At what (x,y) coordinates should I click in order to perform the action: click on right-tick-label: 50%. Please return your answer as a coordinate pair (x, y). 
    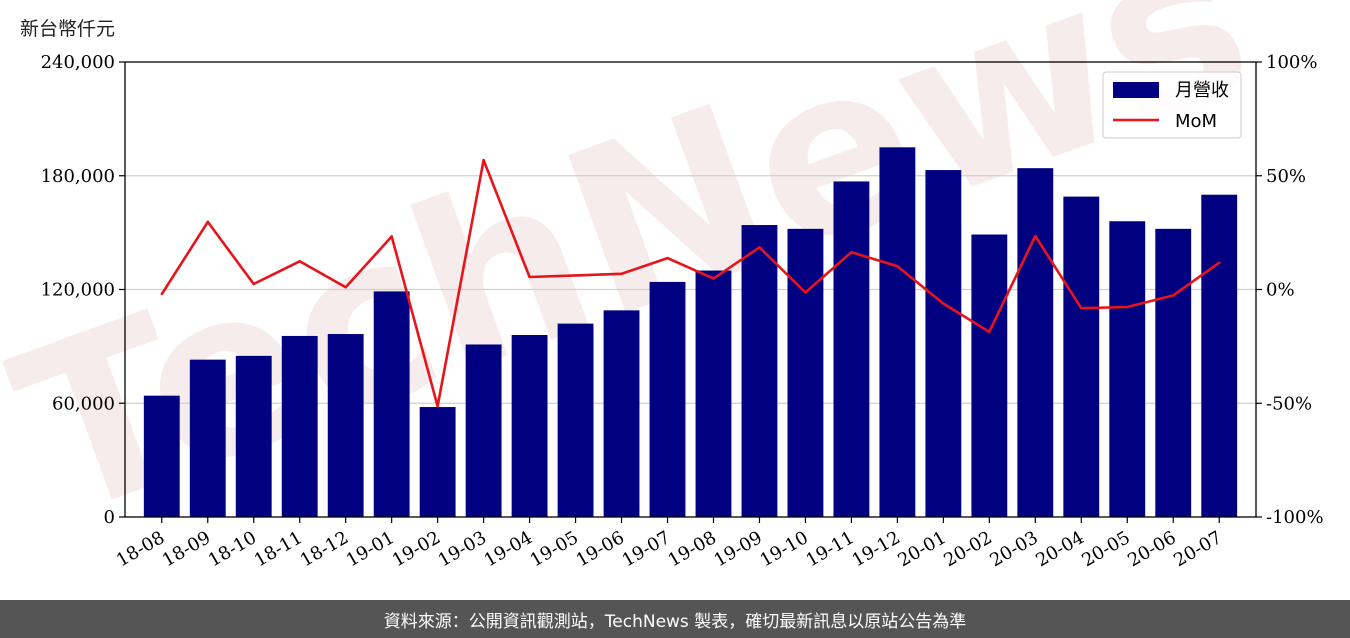
    Looking at the image, I should click on (1286, 176).